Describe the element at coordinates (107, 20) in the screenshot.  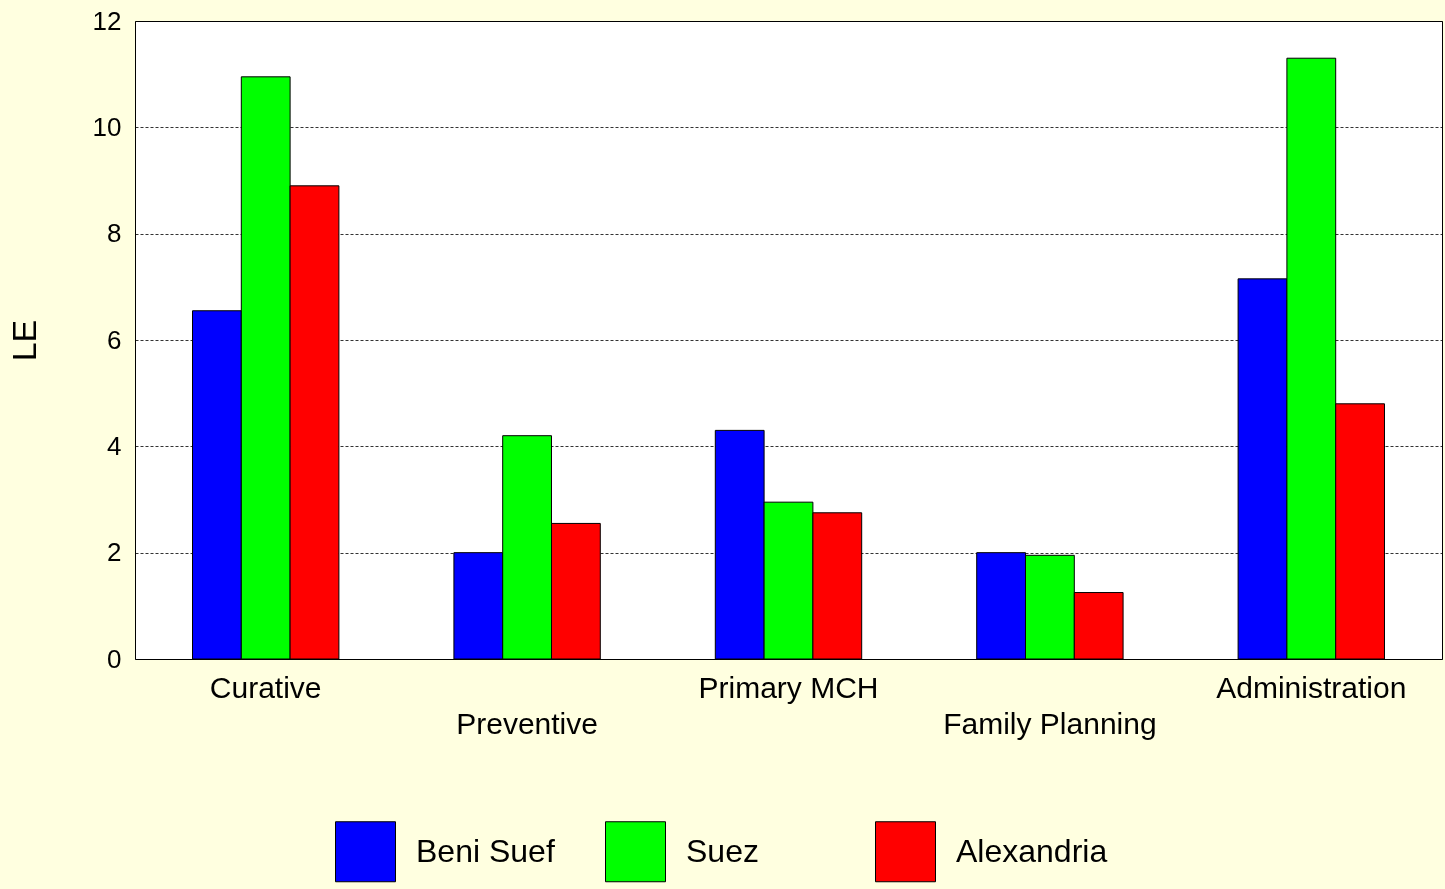
I see `y-tick-label: 12` at that location.